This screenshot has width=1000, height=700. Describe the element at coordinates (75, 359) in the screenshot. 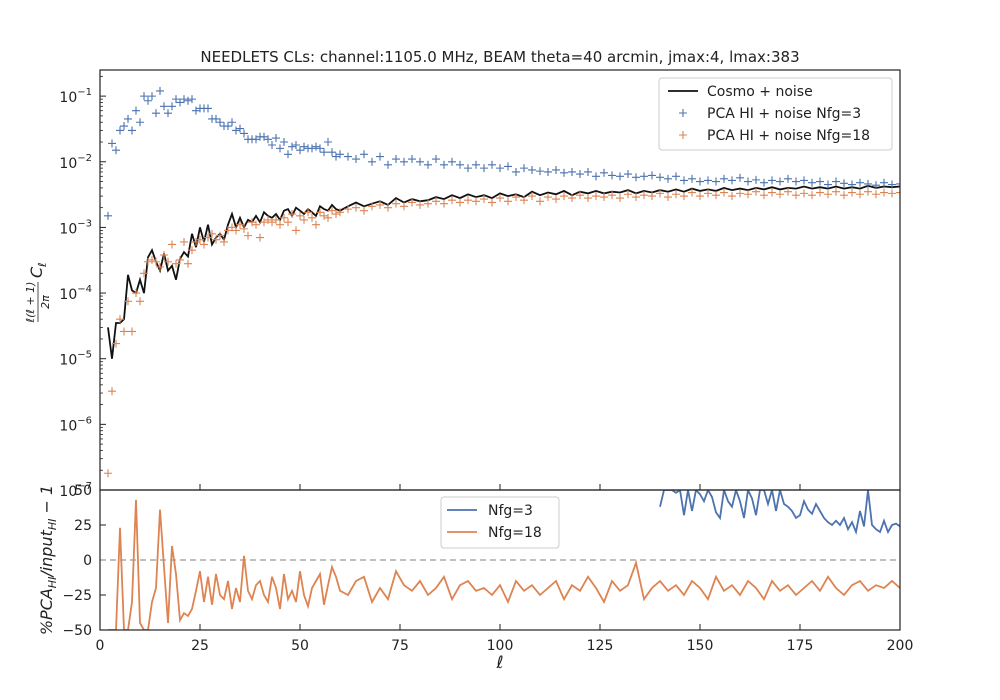

I see `top-ytick-label: 10⁻⁵` at that location.